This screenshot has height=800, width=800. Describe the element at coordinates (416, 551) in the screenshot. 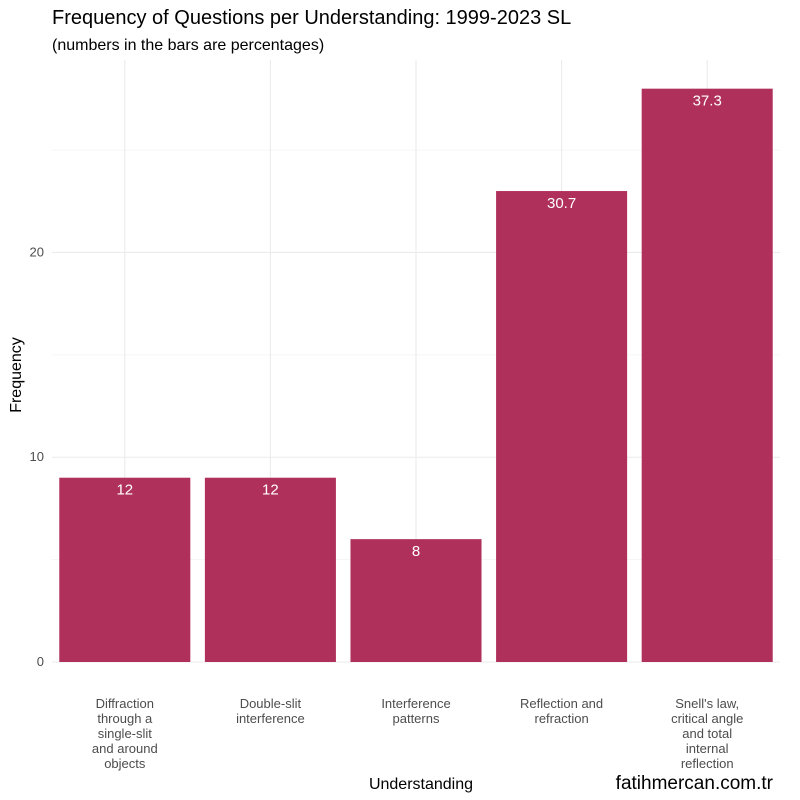

I see `data-label: 8` at that location.